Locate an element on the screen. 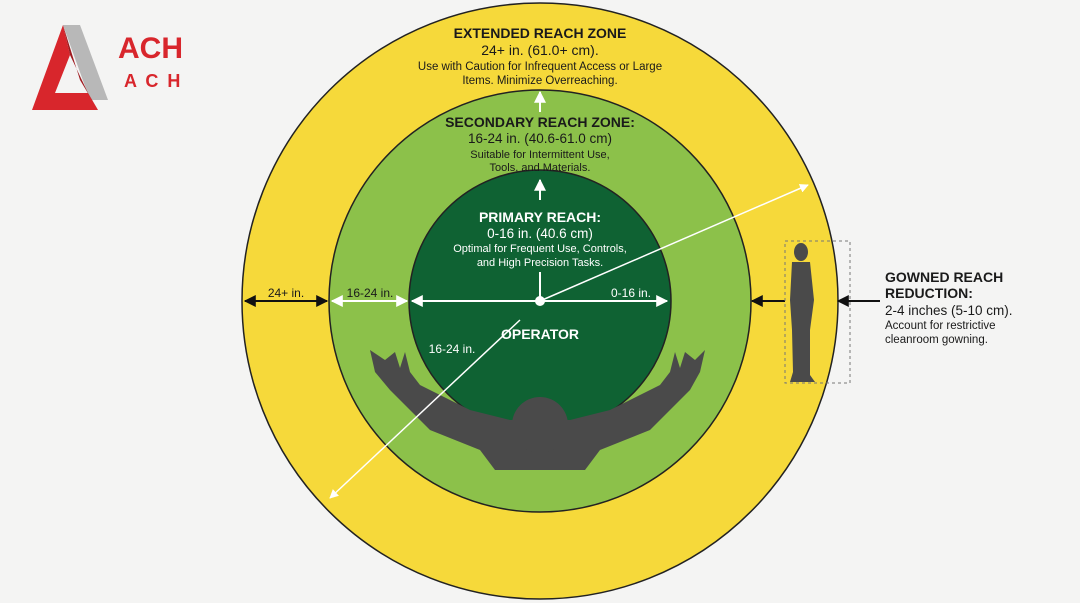 The height and width of the screenshot is (603, 1080). primary-range: 0-16 in. (40.6 cm) is located at coordinates (540, 233).